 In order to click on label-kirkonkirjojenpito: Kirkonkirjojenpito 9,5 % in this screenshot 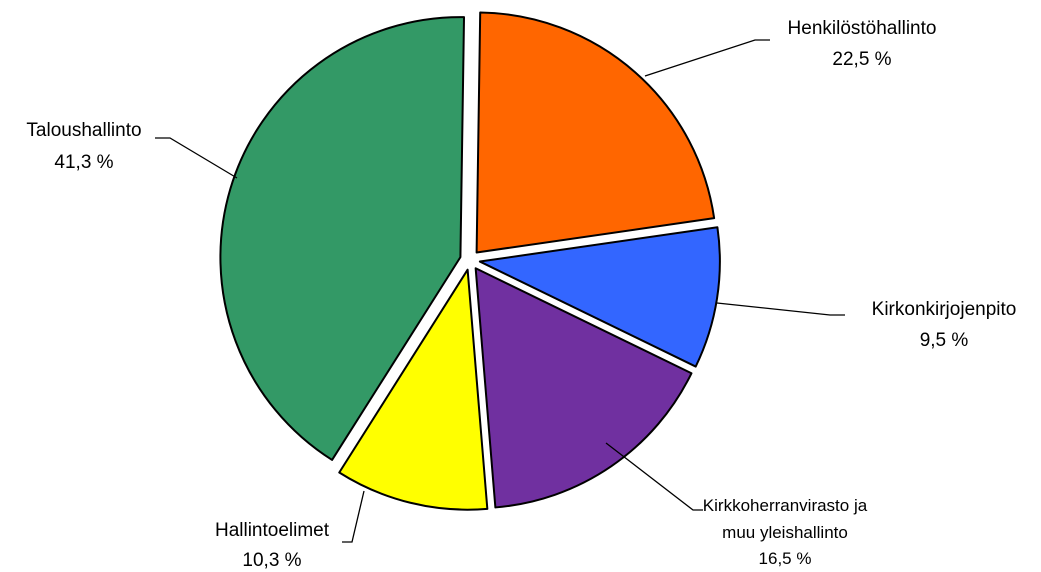, I will do `click(944, 325)`.